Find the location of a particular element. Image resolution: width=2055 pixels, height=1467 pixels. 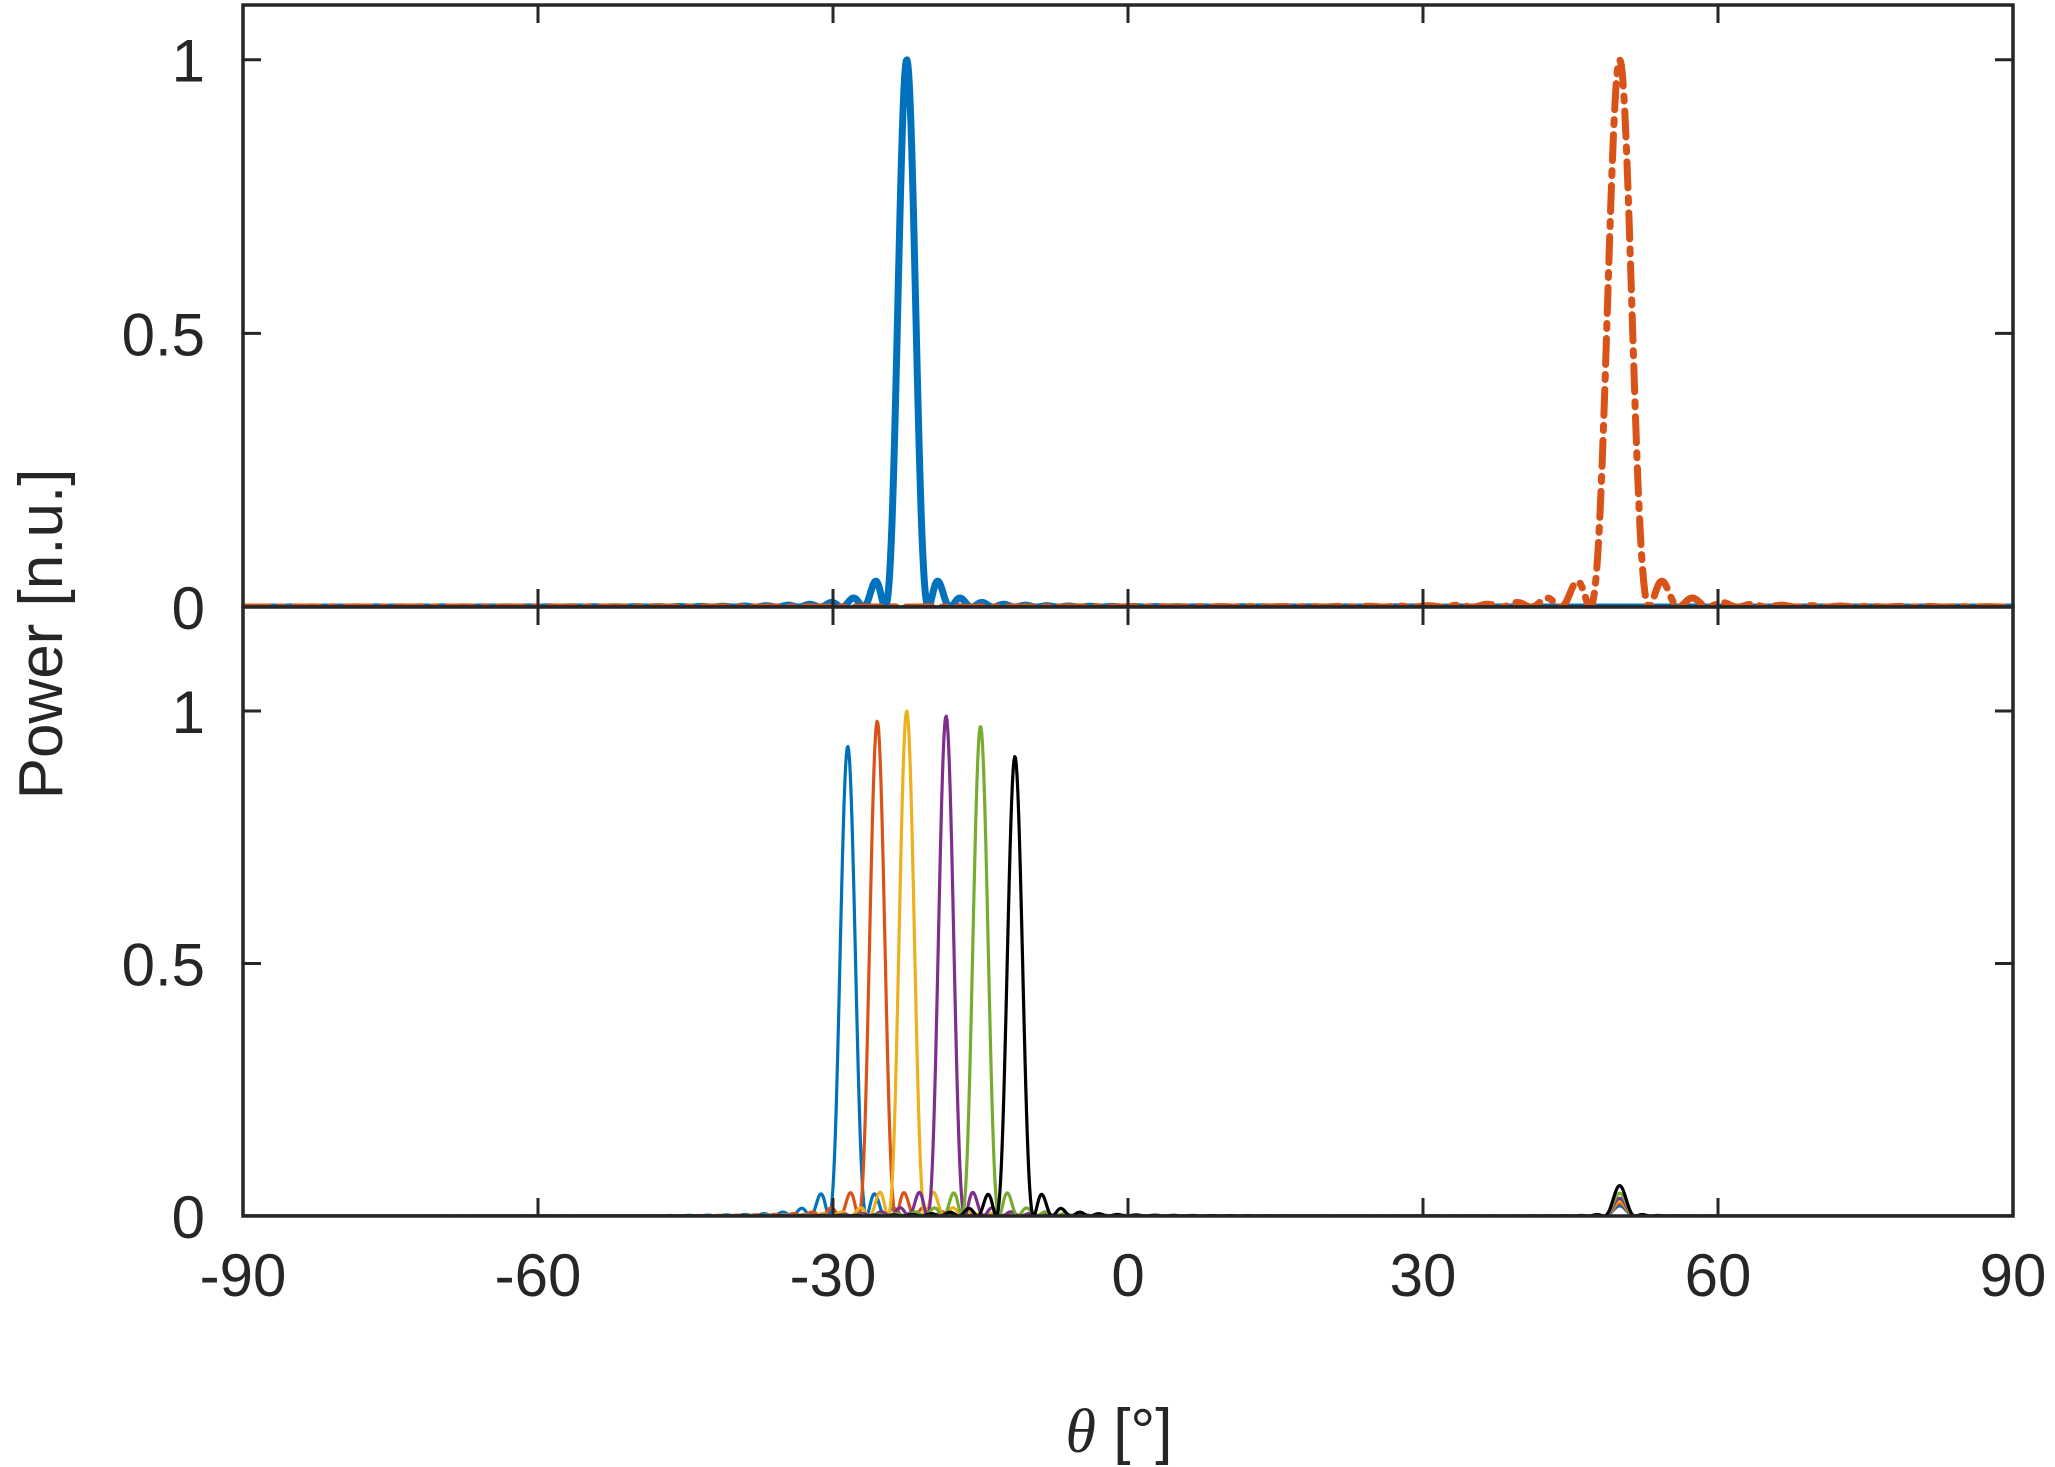

y-axis-label: Power [n.u.] is located at coordinates (41, 634).